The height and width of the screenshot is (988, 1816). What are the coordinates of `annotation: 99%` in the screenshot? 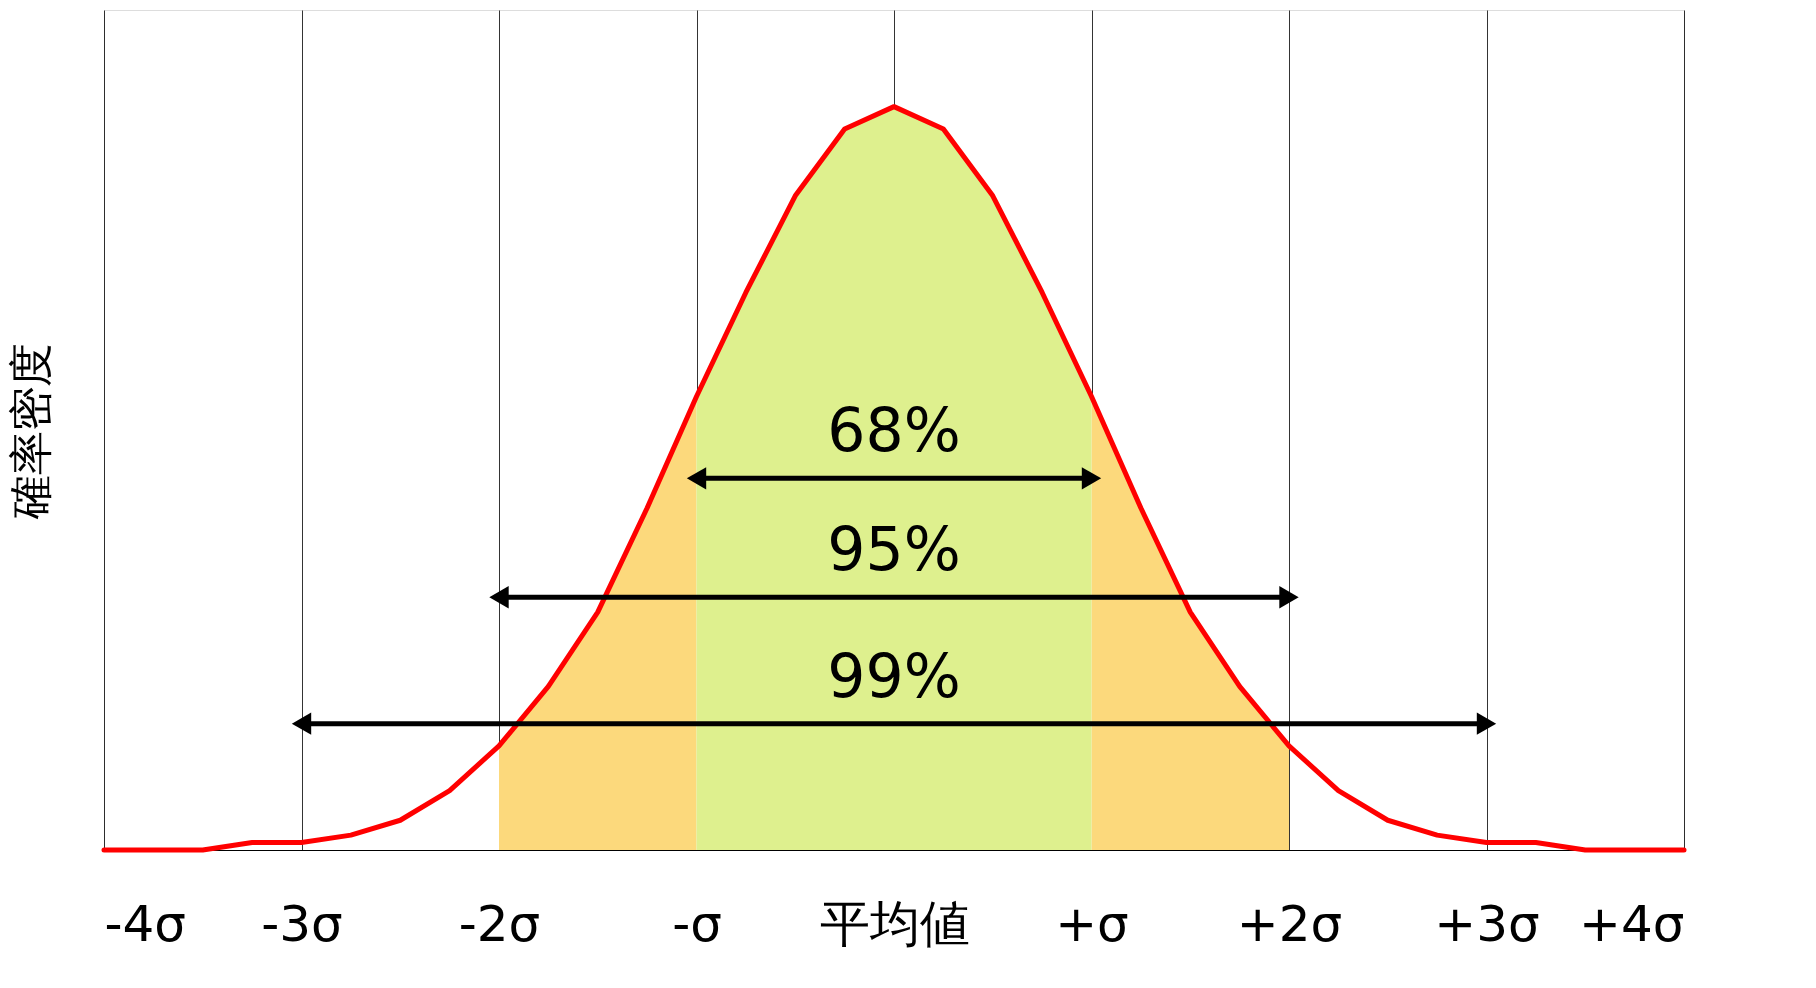 It's located at (894, 675).